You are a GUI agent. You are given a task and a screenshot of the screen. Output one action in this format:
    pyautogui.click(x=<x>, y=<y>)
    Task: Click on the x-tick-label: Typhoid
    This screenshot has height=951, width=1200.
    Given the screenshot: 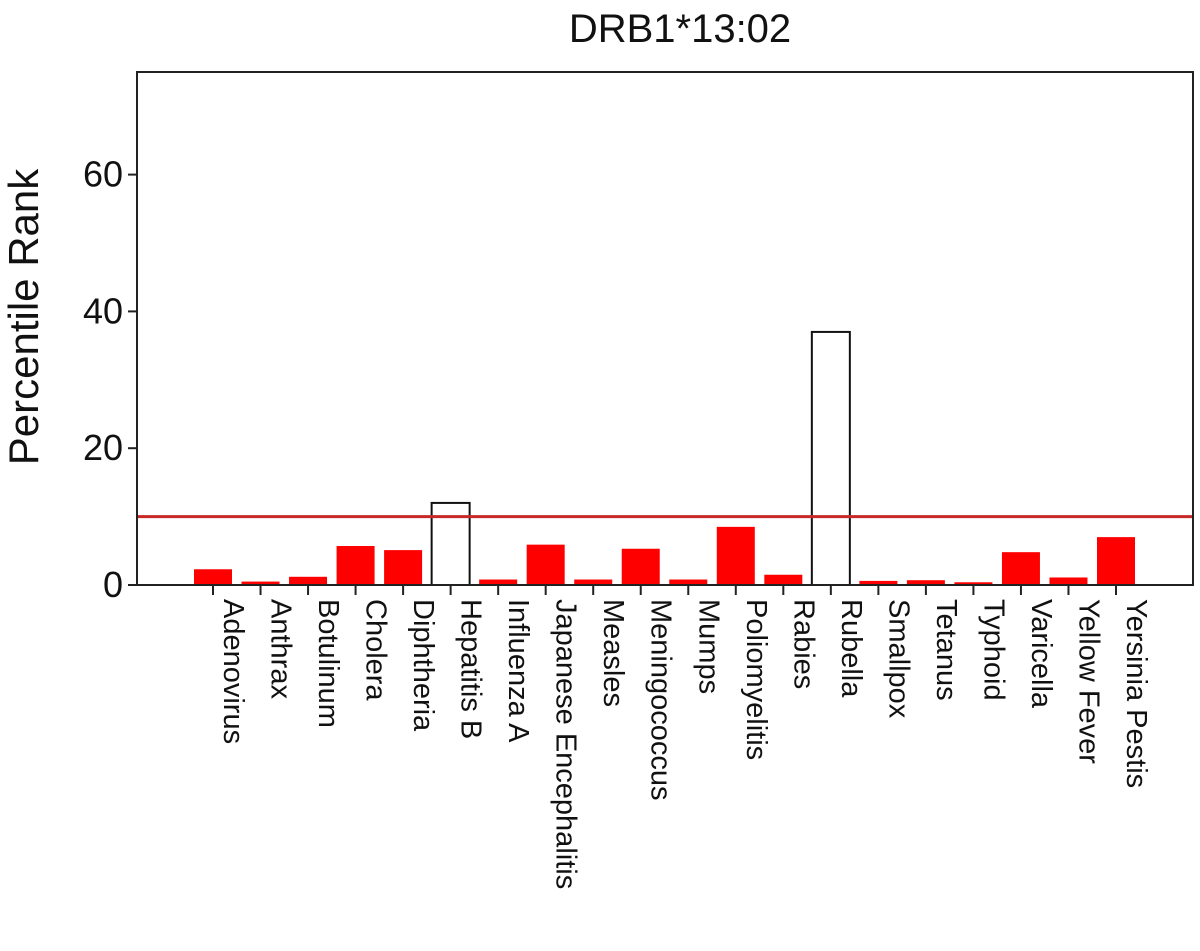 What is the action you would take?
    pyautogui.click(x=993, y=650)
    